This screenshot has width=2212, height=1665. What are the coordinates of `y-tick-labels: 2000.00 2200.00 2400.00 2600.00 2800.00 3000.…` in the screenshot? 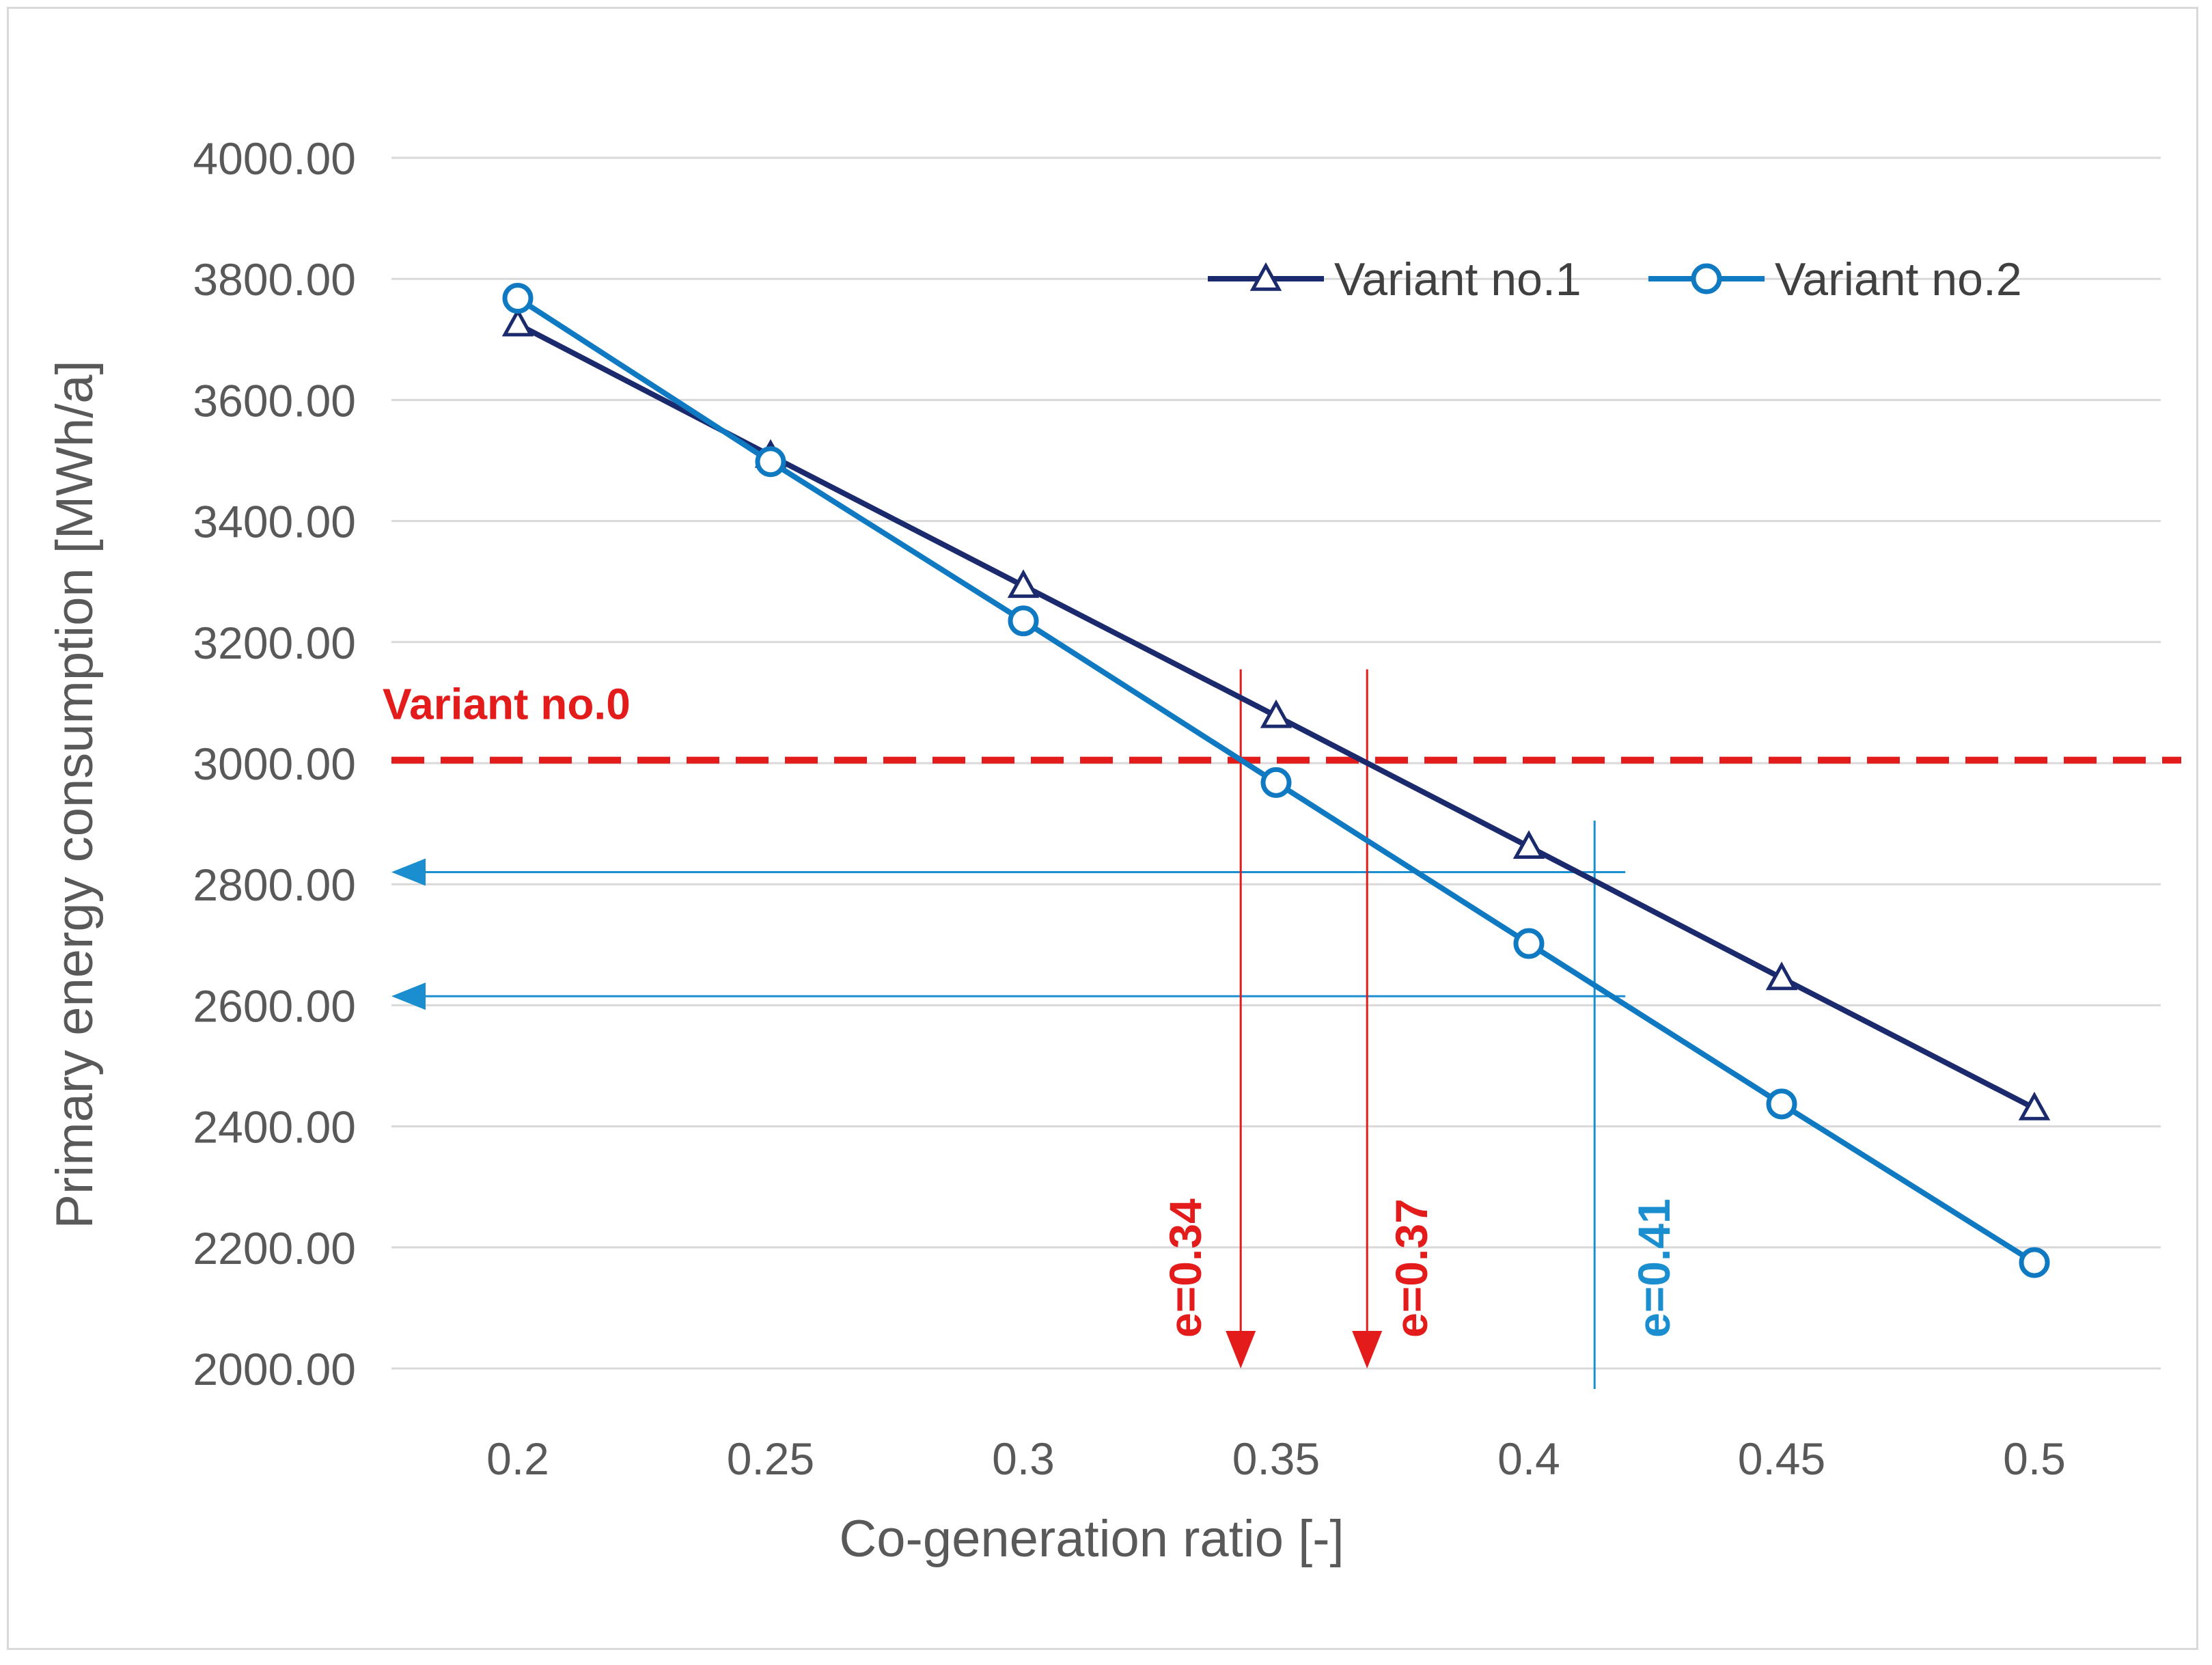 It's located at (275, 764).